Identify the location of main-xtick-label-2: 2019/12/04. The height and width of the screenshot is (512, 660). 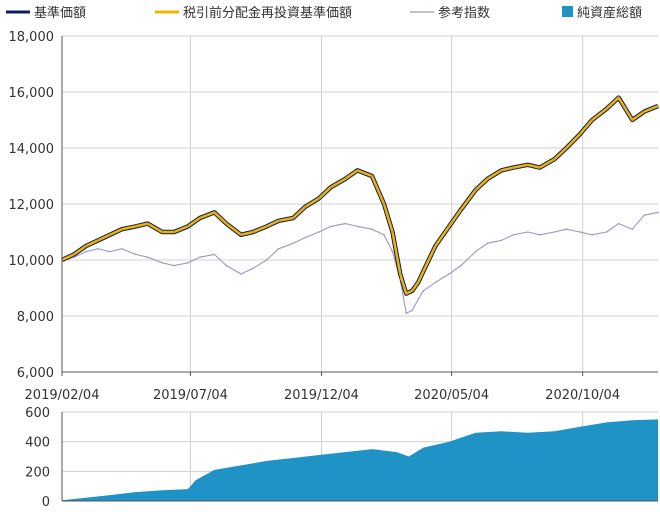
(321, 395).